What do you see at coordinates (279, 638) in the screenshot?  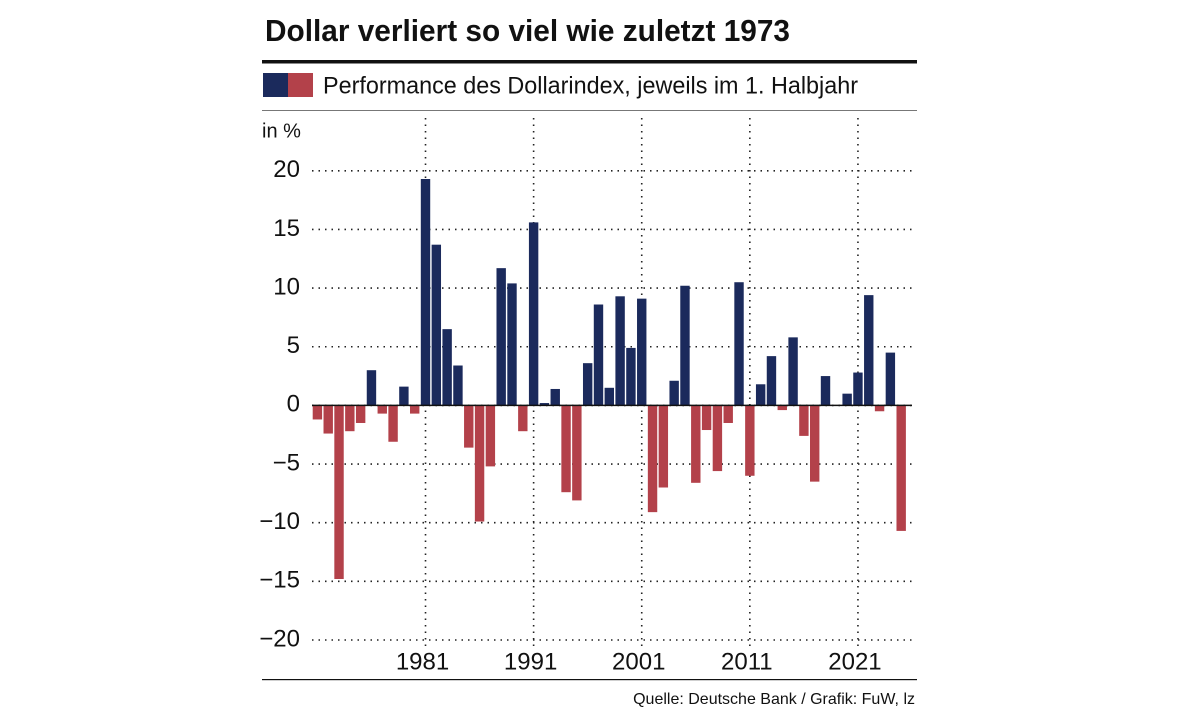 I see `y-tick-label: −20` at bounding box center [279, 638].